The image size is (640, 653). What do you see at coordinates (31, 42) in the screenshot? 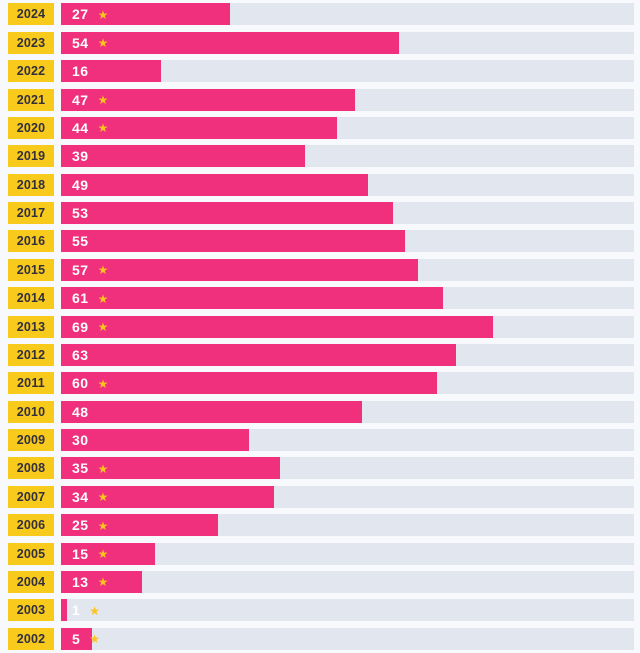
I see `year-label: 2023` at bounding box center [31, 42].